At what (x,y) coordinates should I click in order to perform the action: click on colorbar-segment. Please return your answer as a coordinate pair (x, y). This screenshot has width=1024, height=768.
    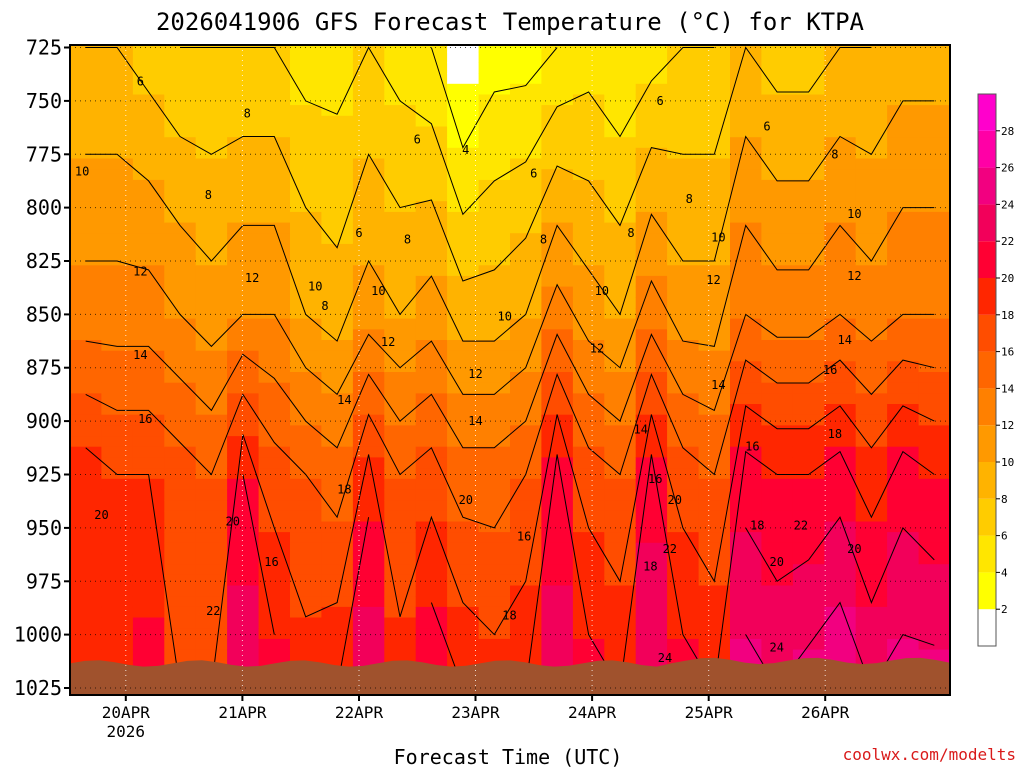
    Looking at the image, I should click on (987, 149).